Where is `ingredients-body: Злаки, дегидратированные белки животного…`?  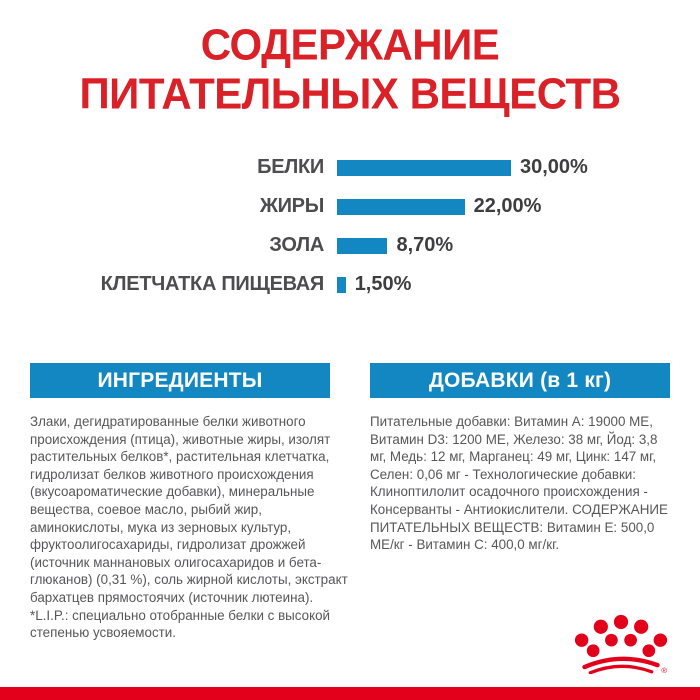
ingredients-body: Злаки, дегидратированные белки животного… is located at coordinates (189, 509).